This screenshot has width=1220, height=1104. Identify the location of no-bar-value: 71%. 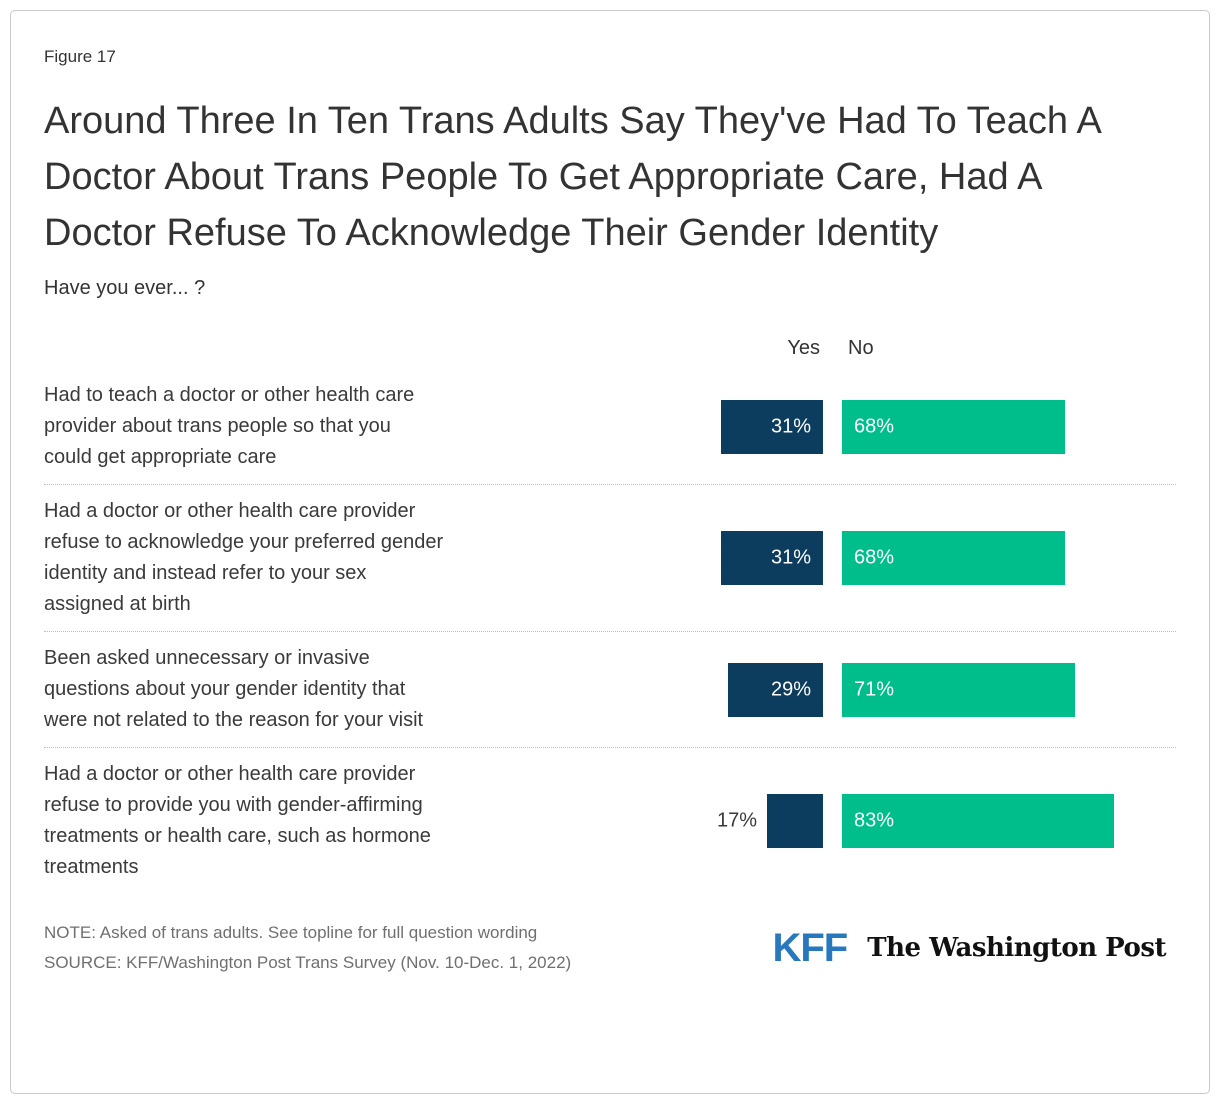
(874, 689).